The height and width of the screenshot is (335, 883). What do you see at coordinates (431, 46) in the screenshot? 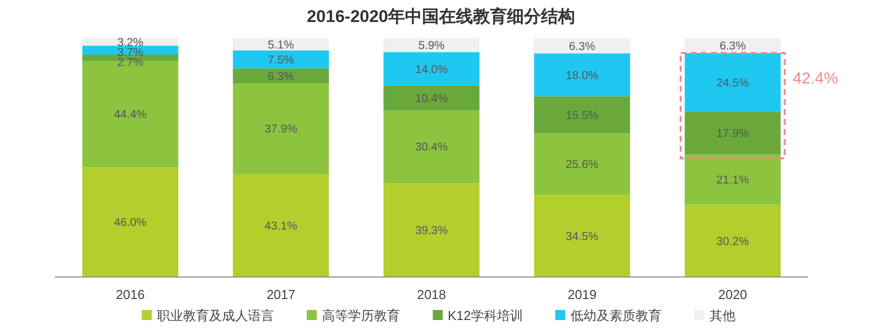
I see `data-label: 5.9%` at bounding box center [431, 46].